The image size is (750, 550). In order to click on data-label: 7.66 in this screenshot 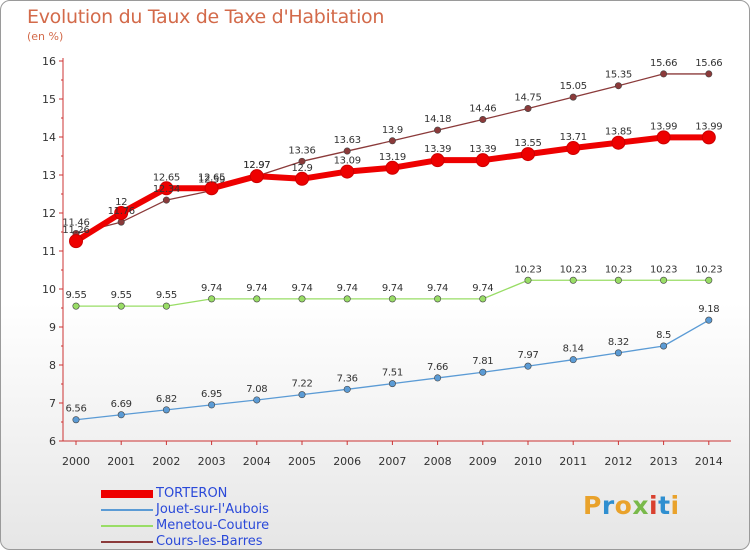, I will do `click(437, 367)`.